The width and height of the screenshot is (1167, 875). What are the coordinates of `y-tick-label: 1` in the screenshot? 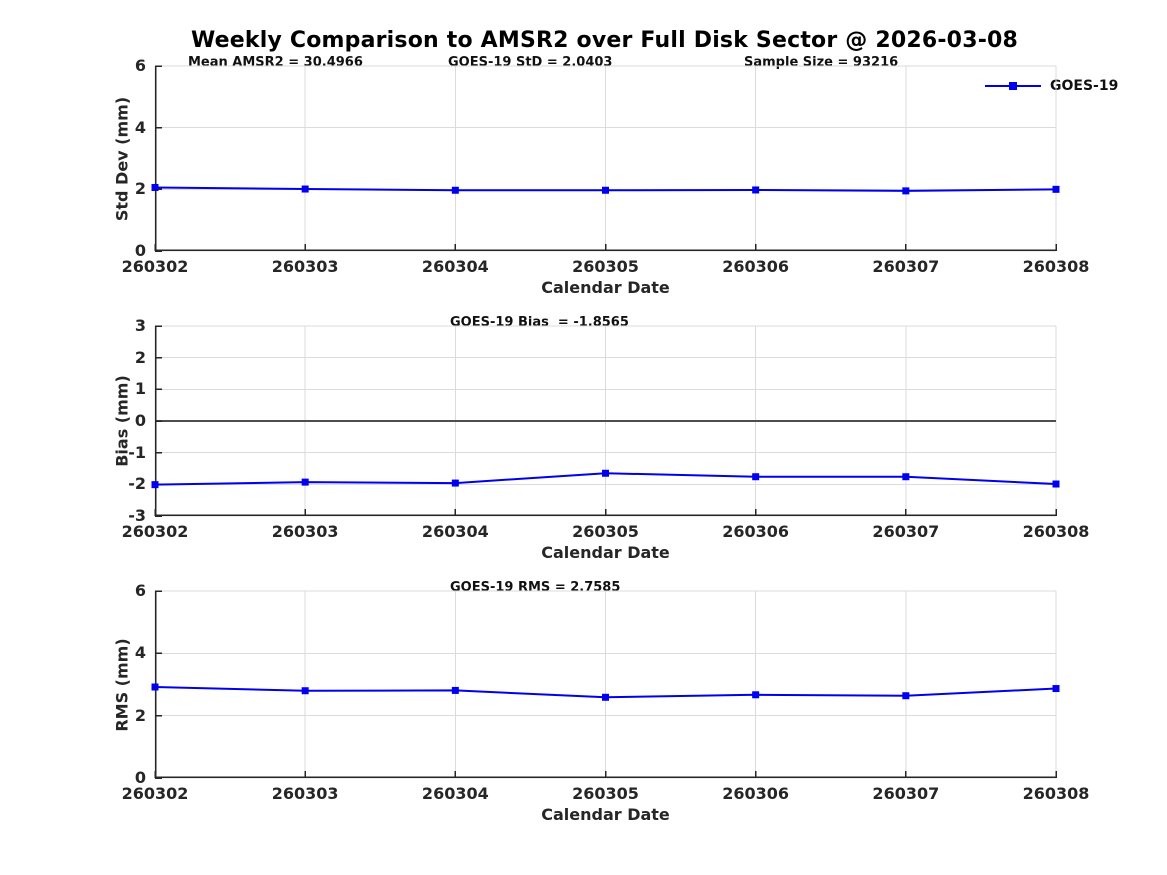 It's located at (140, 389).